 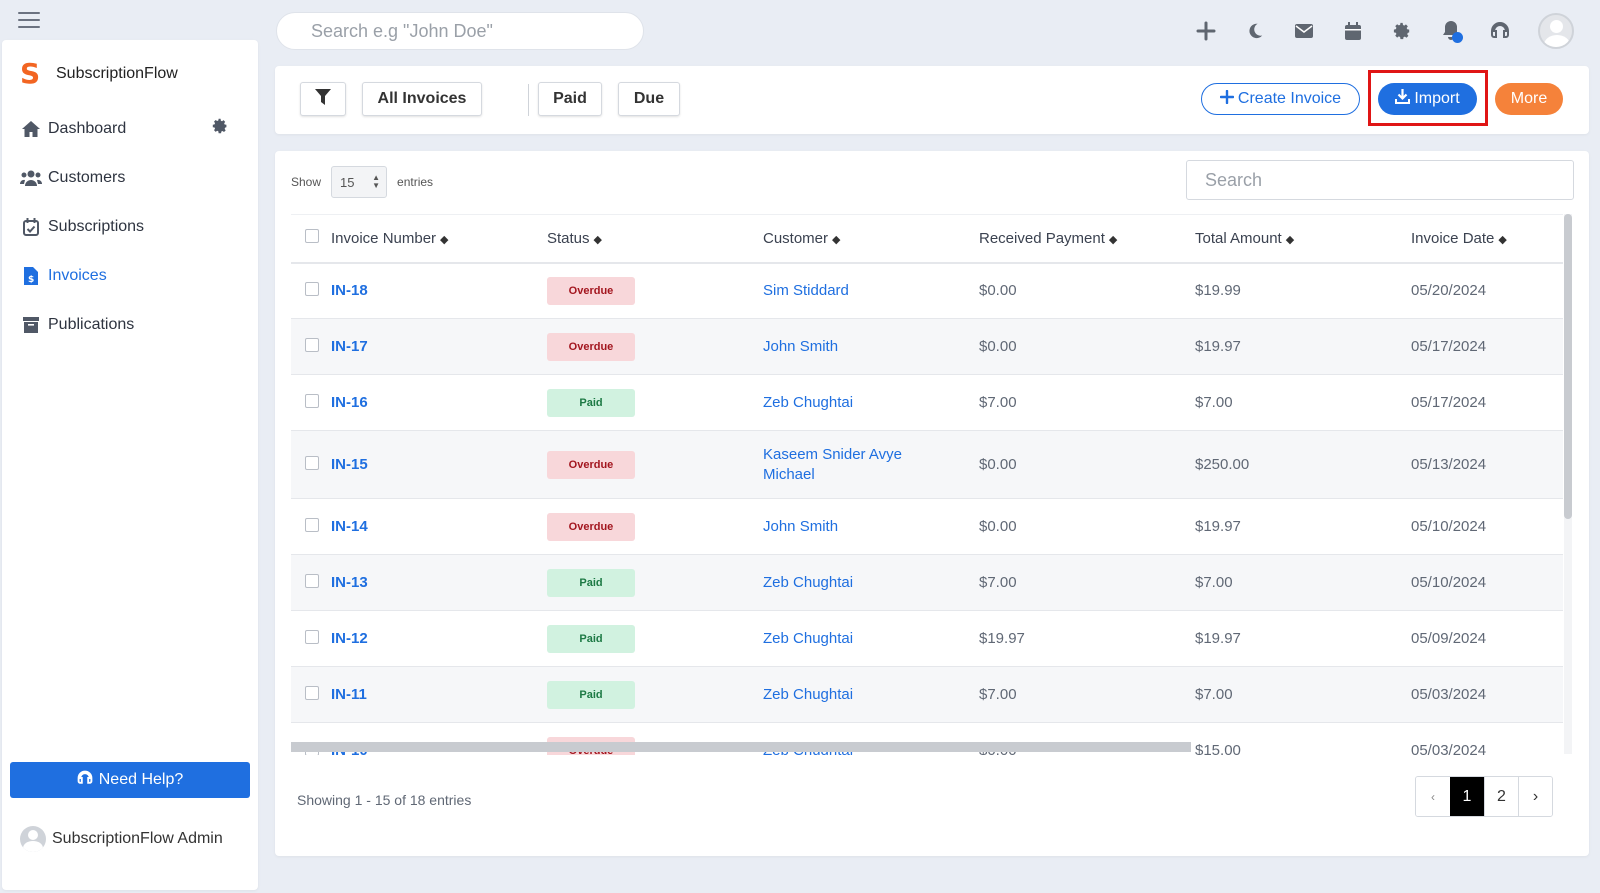 I want to click on create-invoice-button: Create Invoice, so click(x=1280, y=99).